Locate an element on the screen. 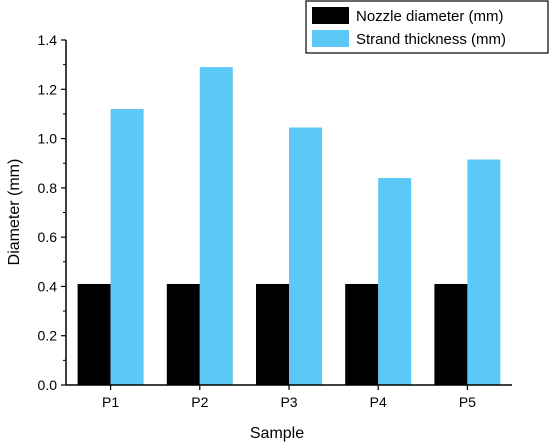 Image resolution: width=550 pixels, height=446 pixels. x-tick-label-p1: P1 is located at coordinates (110, 402).